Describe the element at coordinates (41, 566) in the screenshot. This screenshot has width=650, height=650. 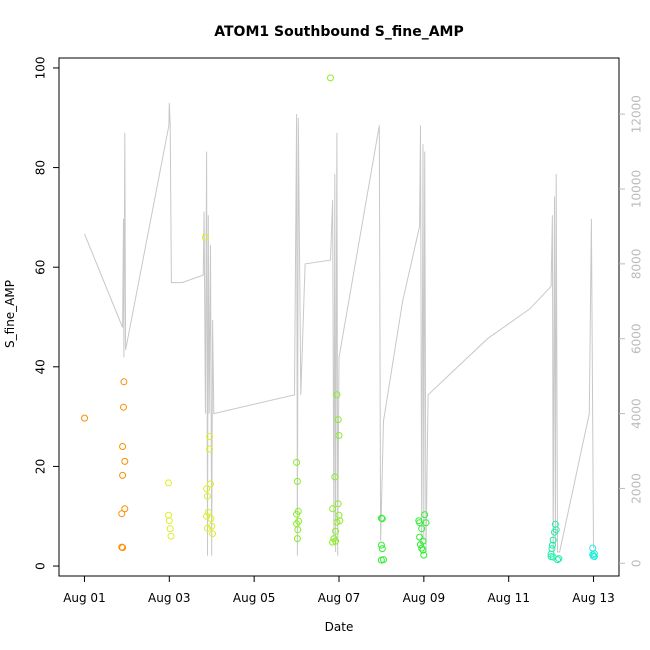
I see `y-tick-label: 0` at that location.